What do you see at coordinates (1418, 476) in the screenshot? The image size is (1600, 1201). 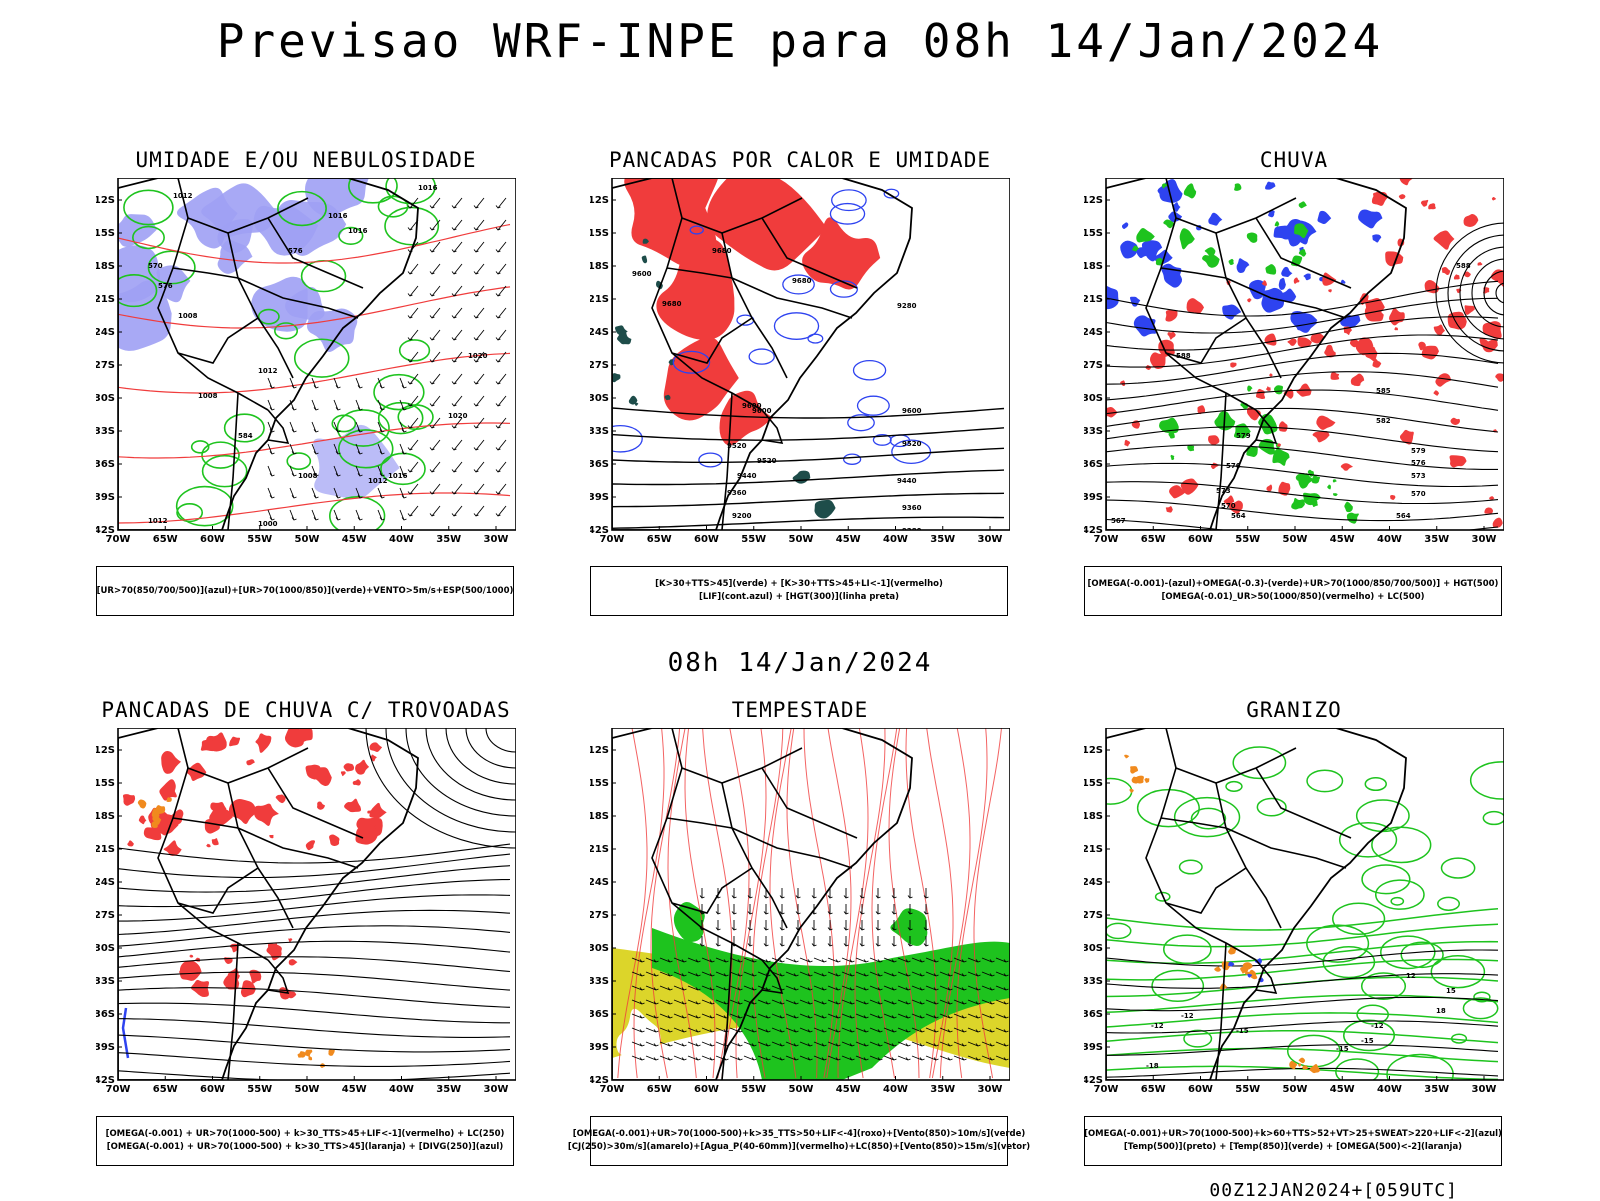 I see `contour-label: 573` at bounding box center [1418, 476].